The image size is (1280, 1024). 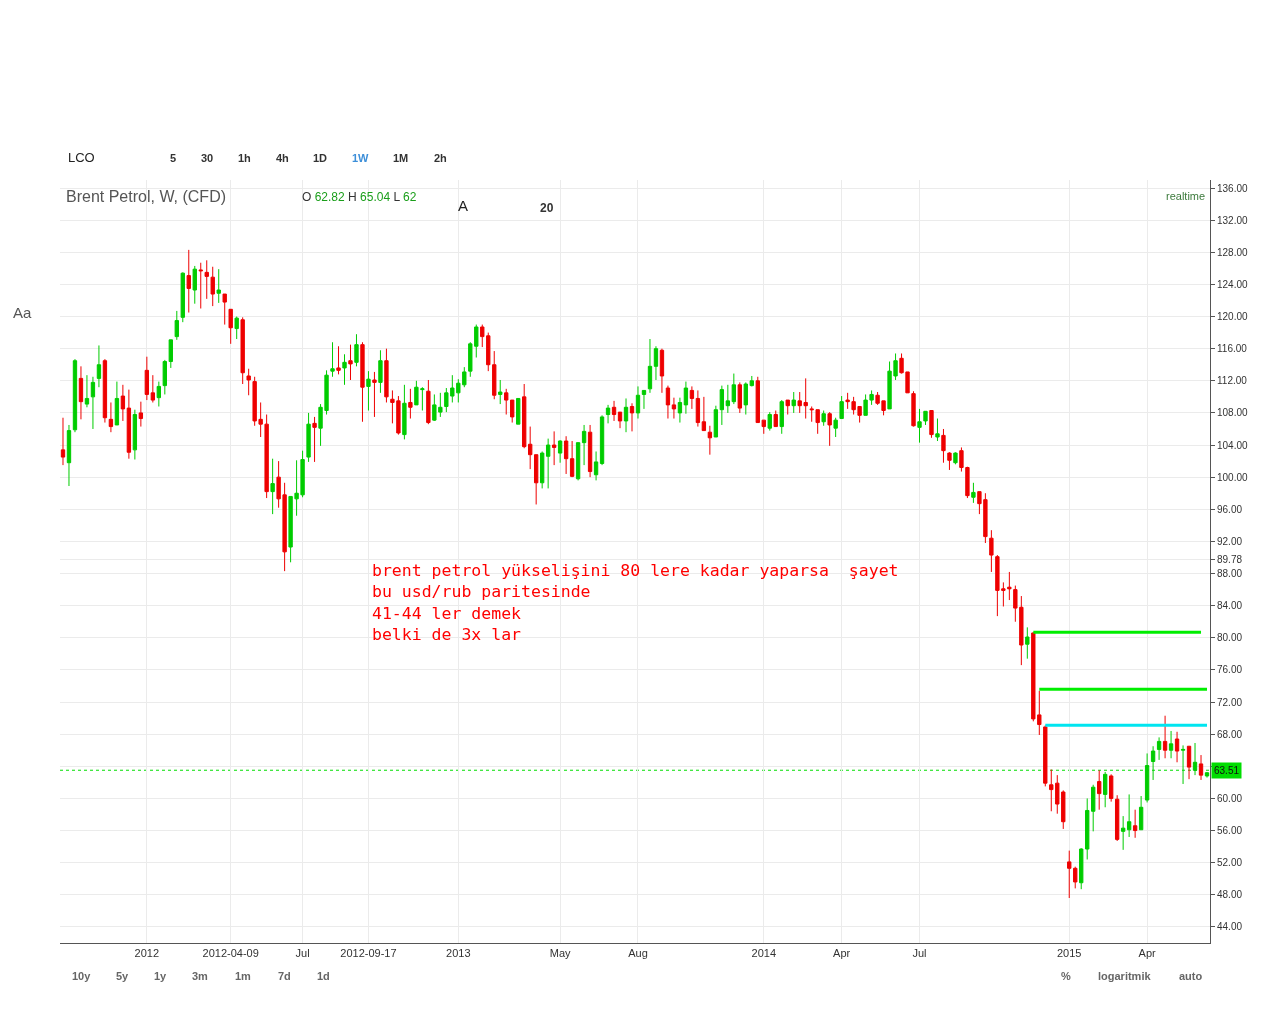 I want to click on text: O 62.82 H 65.04 L 62, so click(x=359, y=197).